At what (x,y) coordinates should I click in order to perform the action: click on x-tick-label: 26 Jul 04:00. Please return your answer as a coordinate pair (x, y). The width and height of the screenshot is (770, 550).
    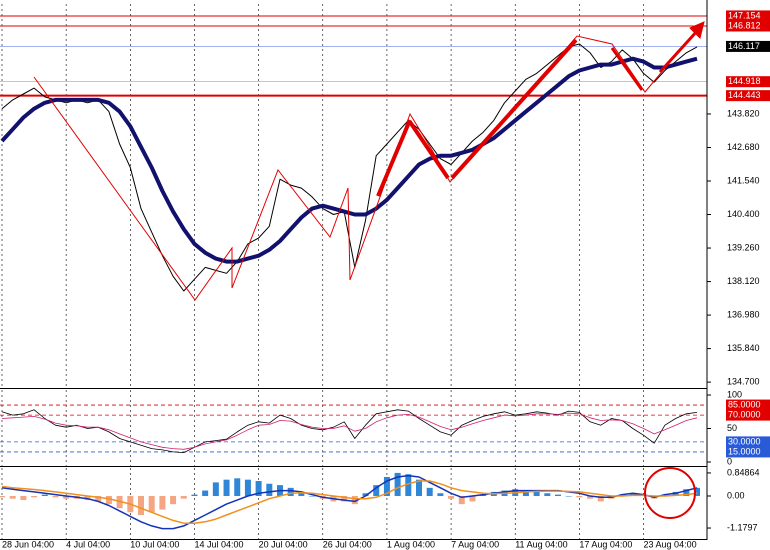
    Looking at the image, I should click on (347, 544).